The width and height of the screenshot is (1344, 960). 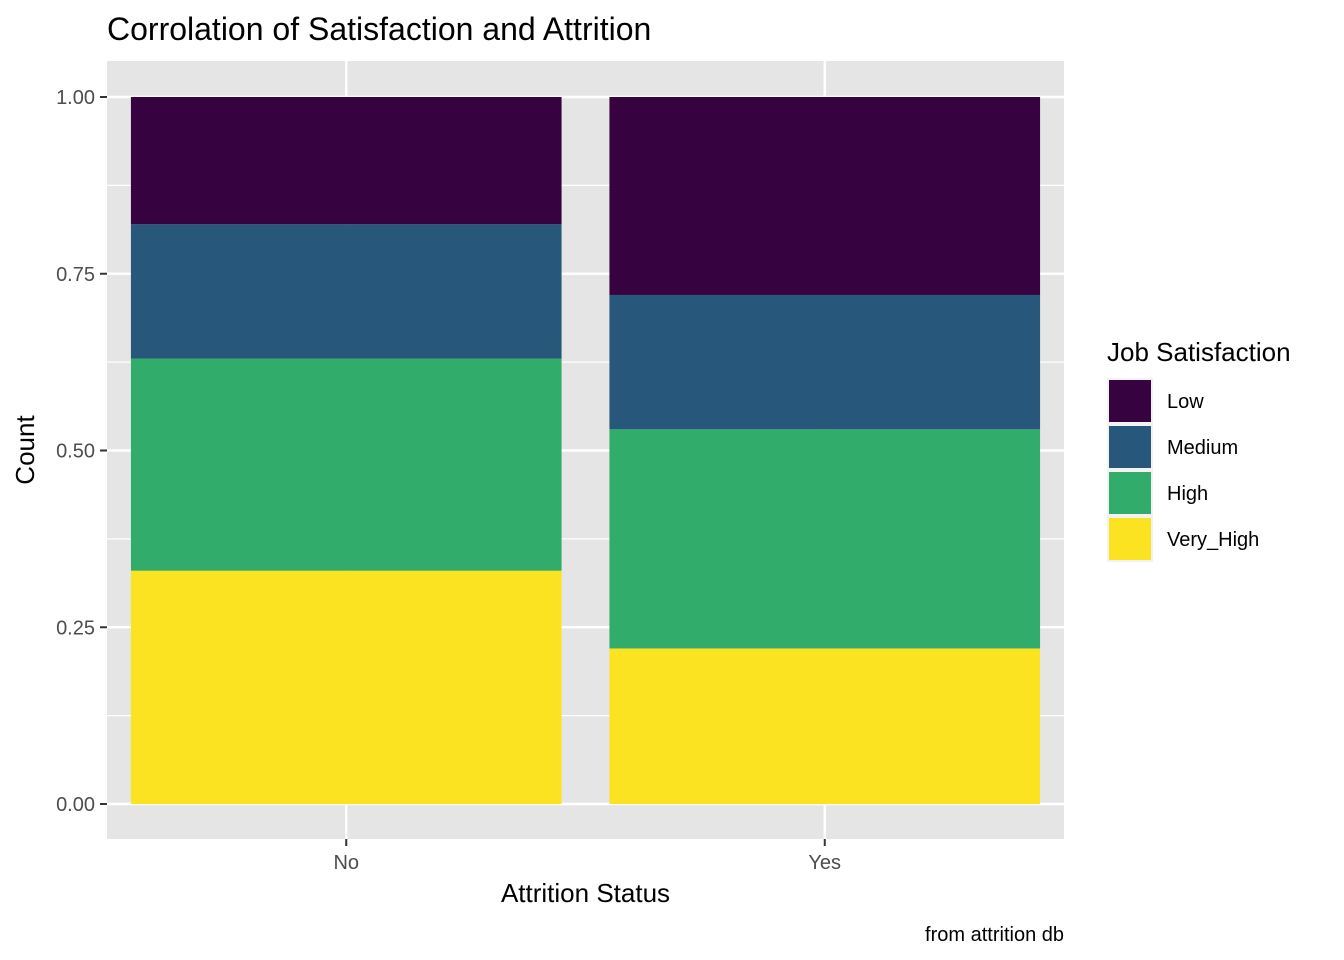 What do you see at coordinates (75, 98) in the screenshot?
I see `y-tick-label: 1.00` at bounding box center [75, 98].